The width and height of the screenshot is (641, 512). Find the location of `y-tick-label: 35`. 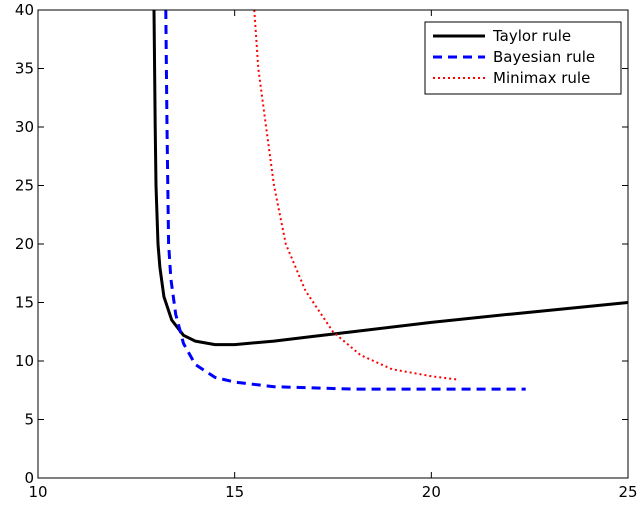

y-tick-label: 35 is located at coordinates (24, 69).